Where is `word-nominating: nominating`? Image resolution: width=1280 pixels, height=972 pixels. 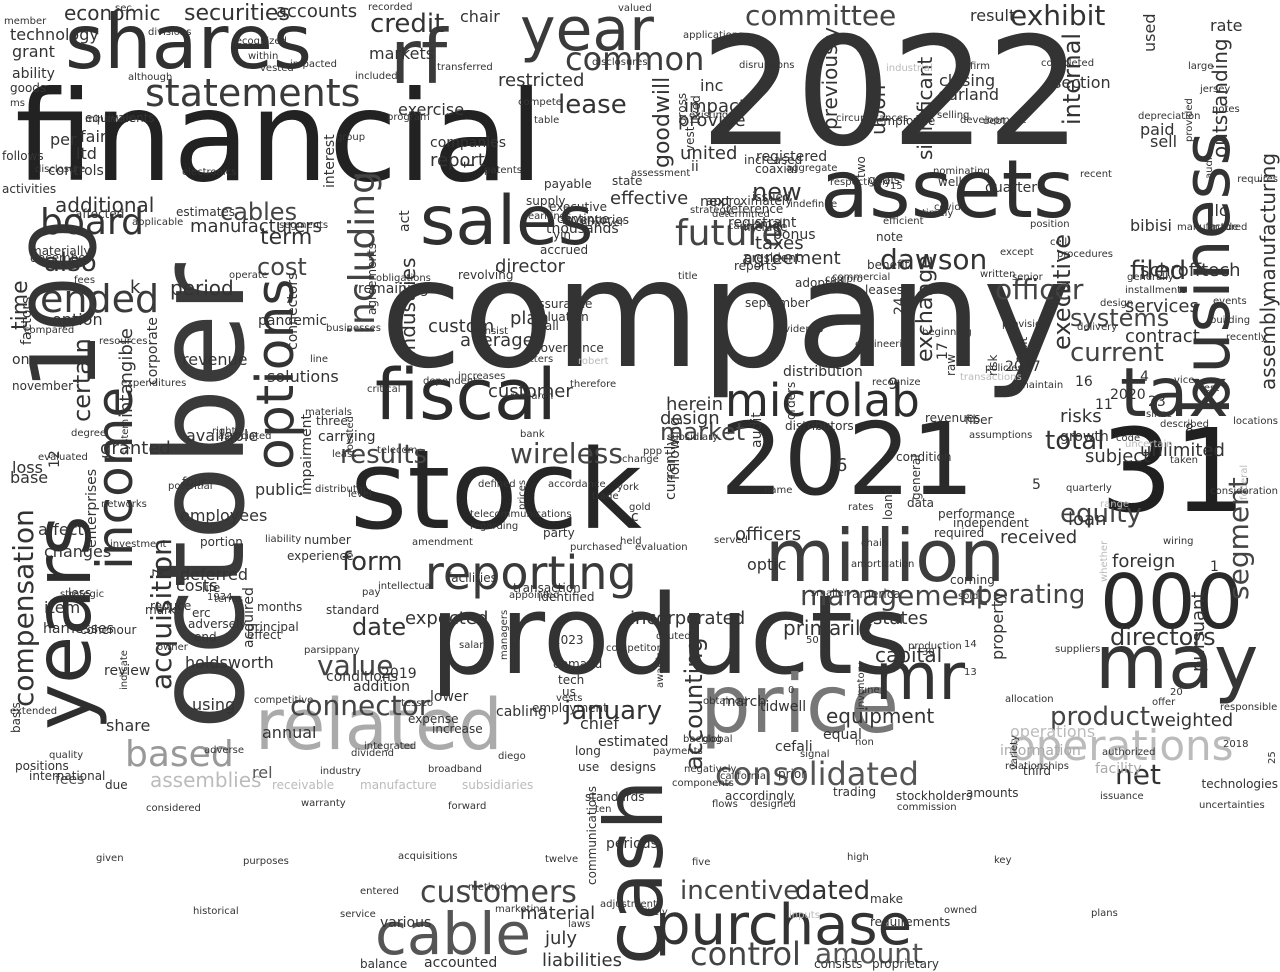 word-nominating: nominating is located at coordinates (961, 171).